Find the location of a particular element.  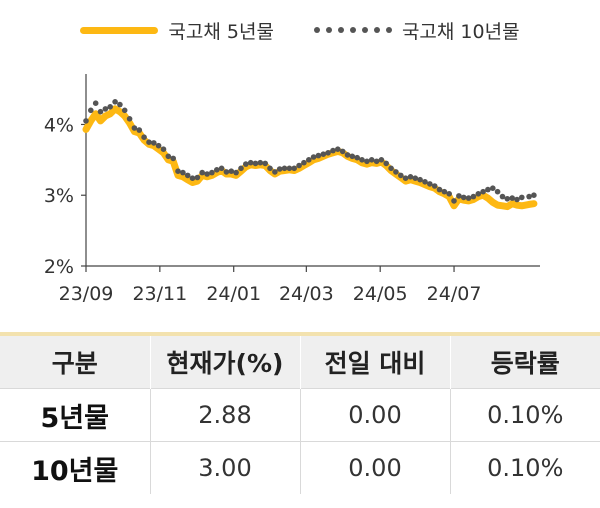

header-change-vs-prev-day: 전일 대비 is located at coordinates (375, 362).